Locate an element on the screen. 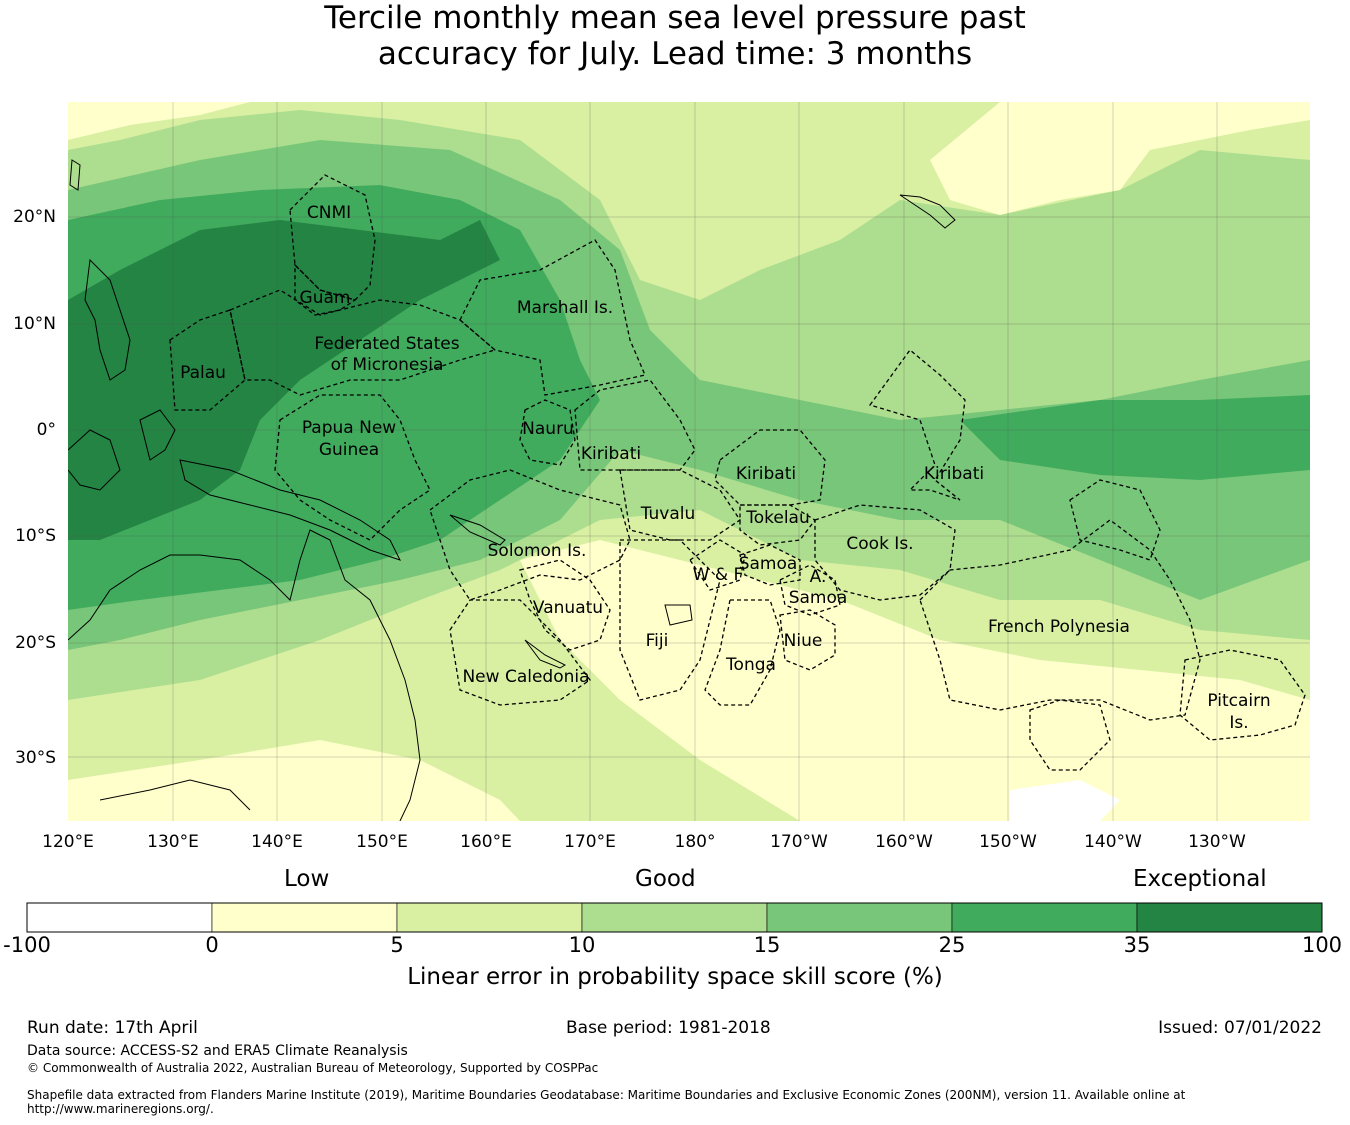 The image size is (1350, 1125). lat-label: 10°S is located at coordinates (35, 536).